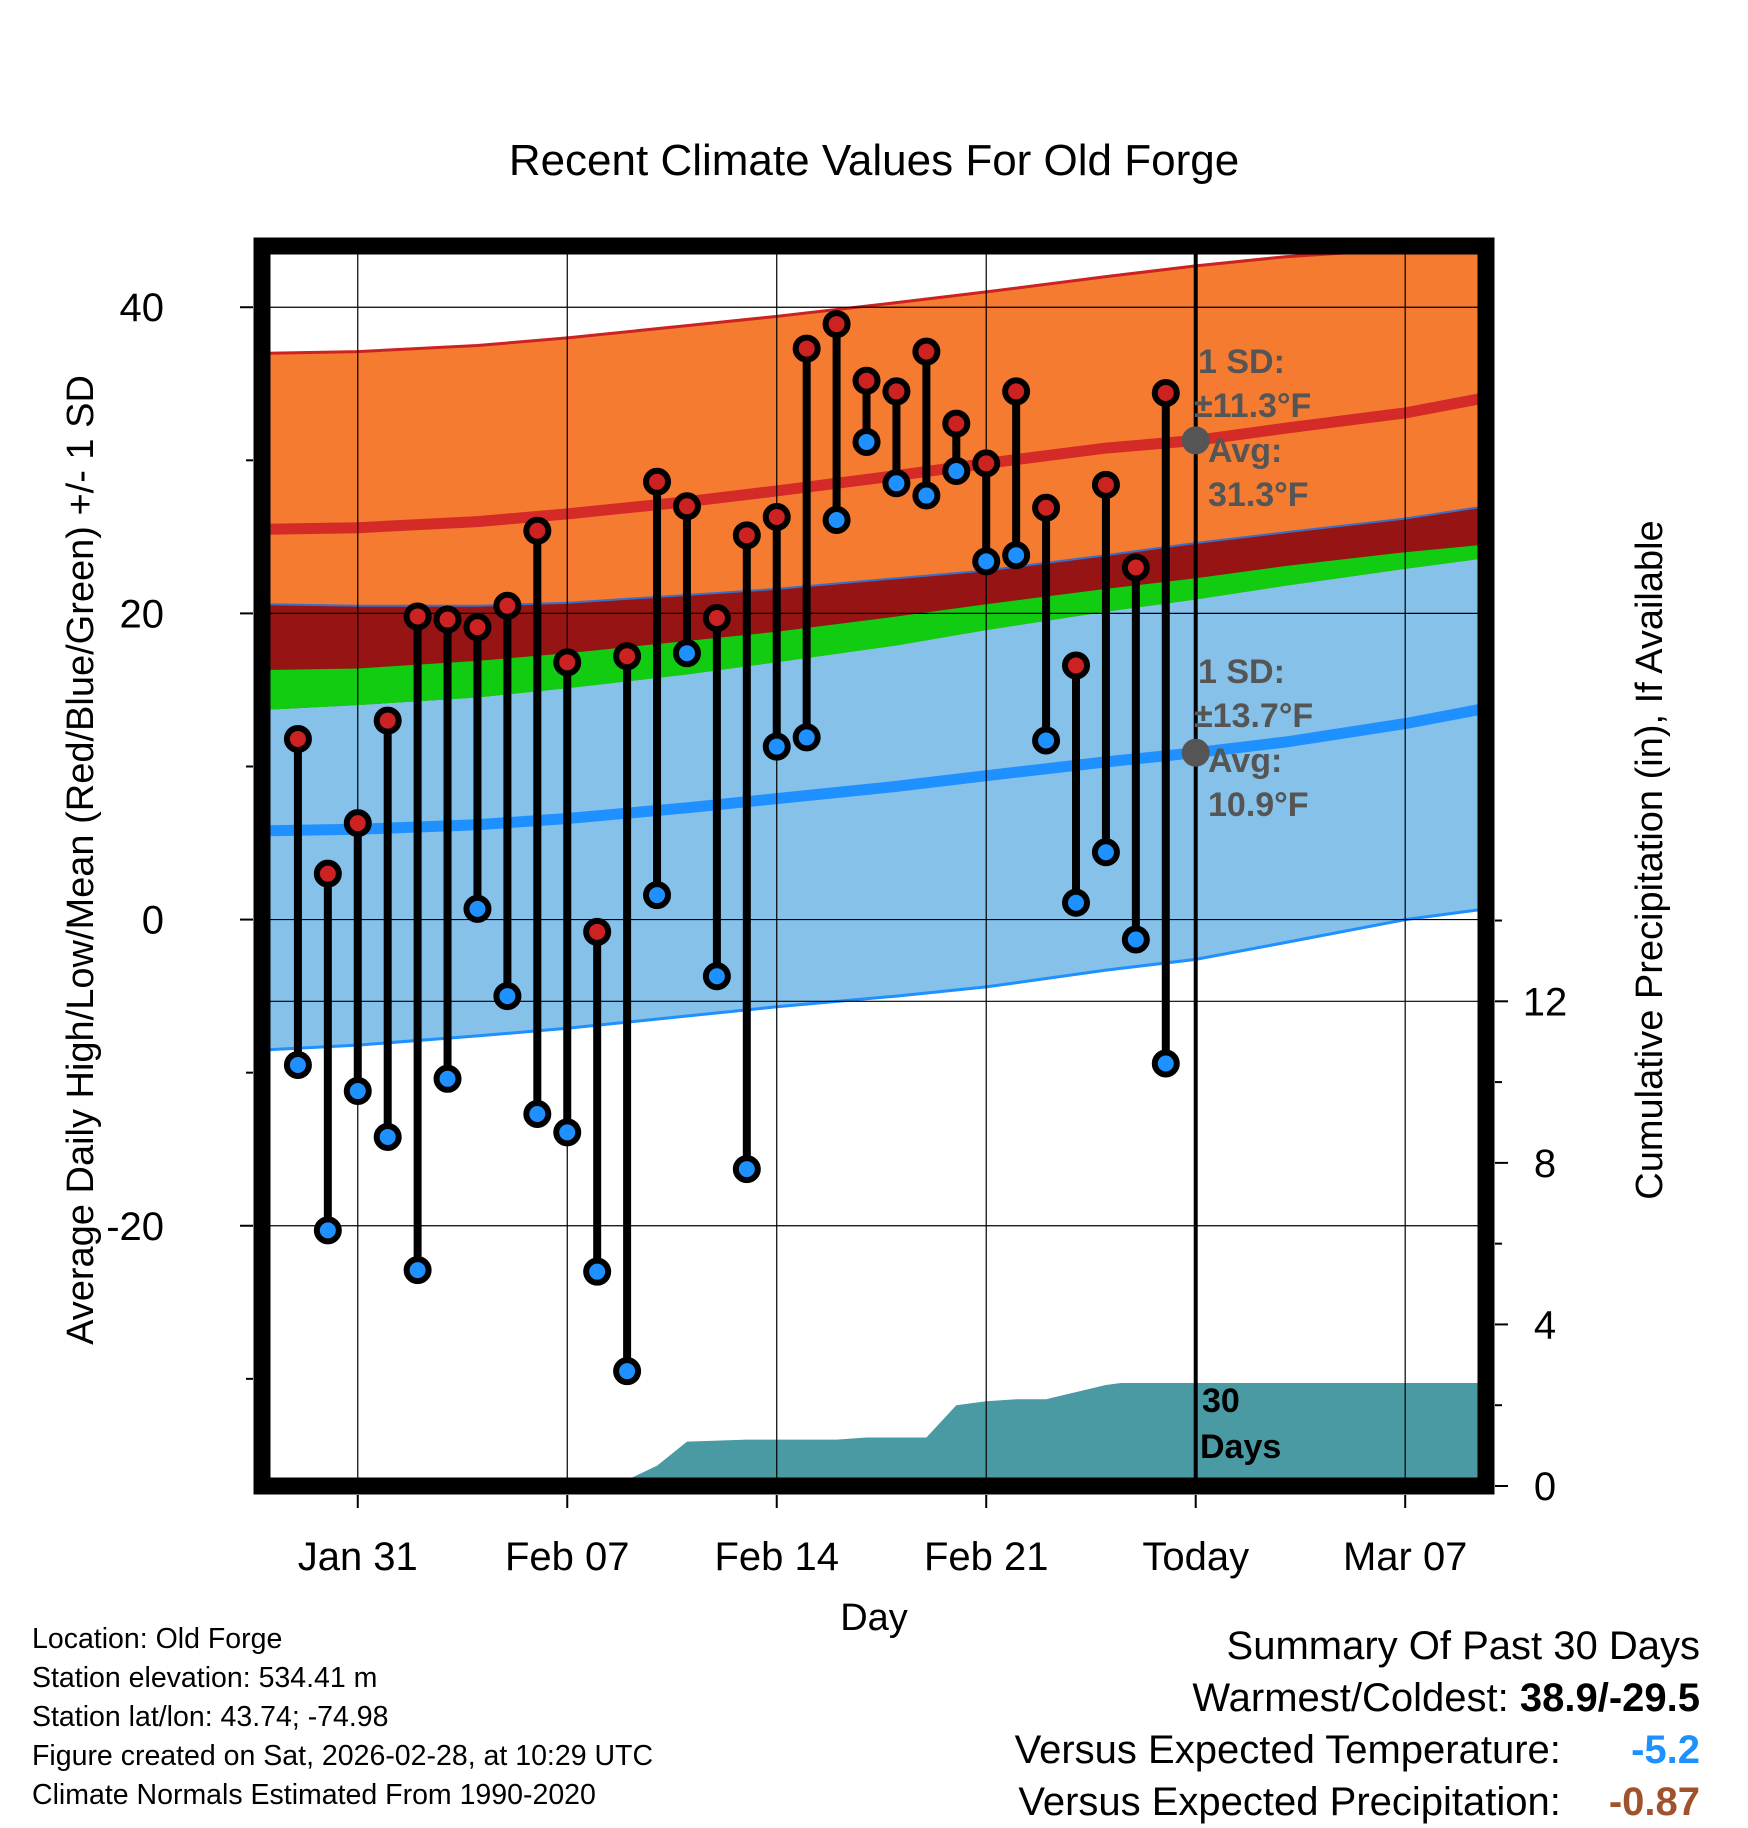  What do you see at coordinates (157, 1639) in the screenshot?
I see `location-text: Location: Old Forge` at bounding box center [157, 1639].